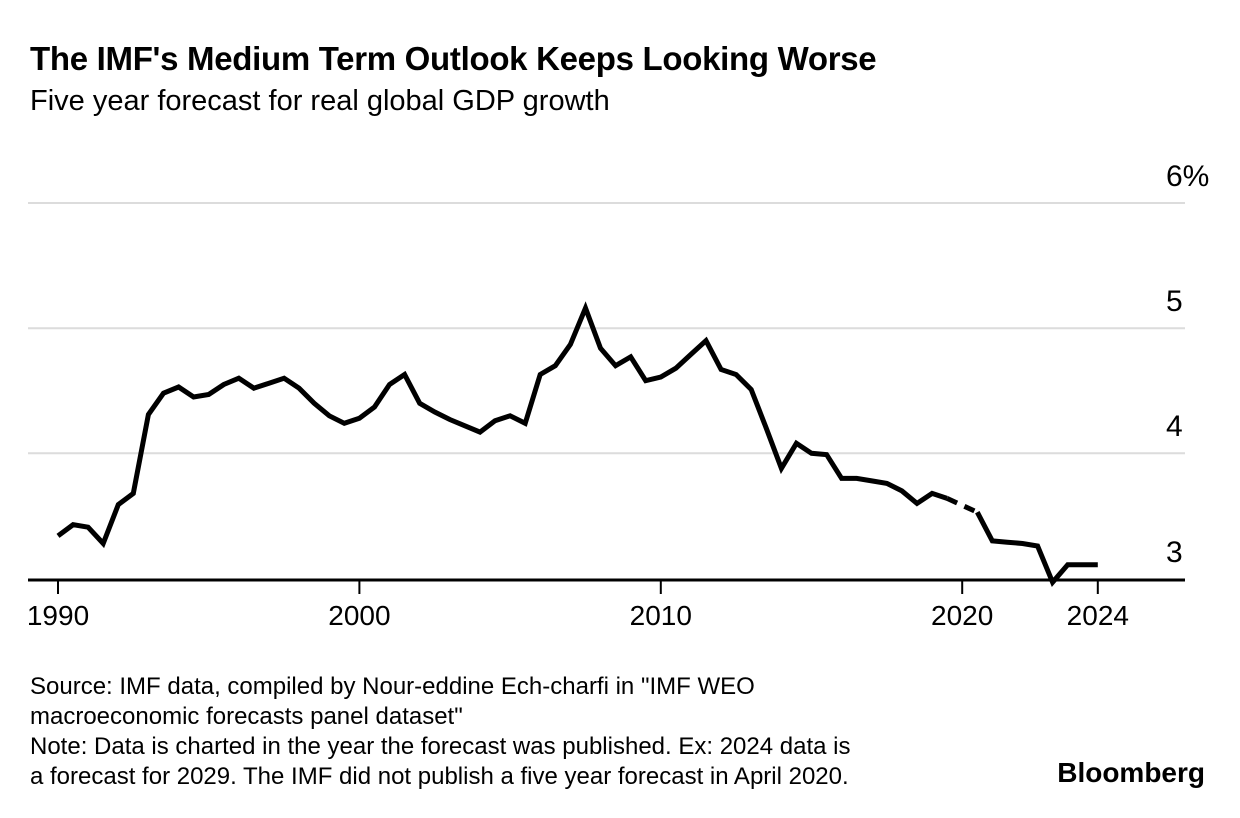 The width and height of the screenshot is (1240, 818). Describe the element at coordinates (58, 615) in the screenshot. I see `x-axis-tick-label: 1990` at that location.